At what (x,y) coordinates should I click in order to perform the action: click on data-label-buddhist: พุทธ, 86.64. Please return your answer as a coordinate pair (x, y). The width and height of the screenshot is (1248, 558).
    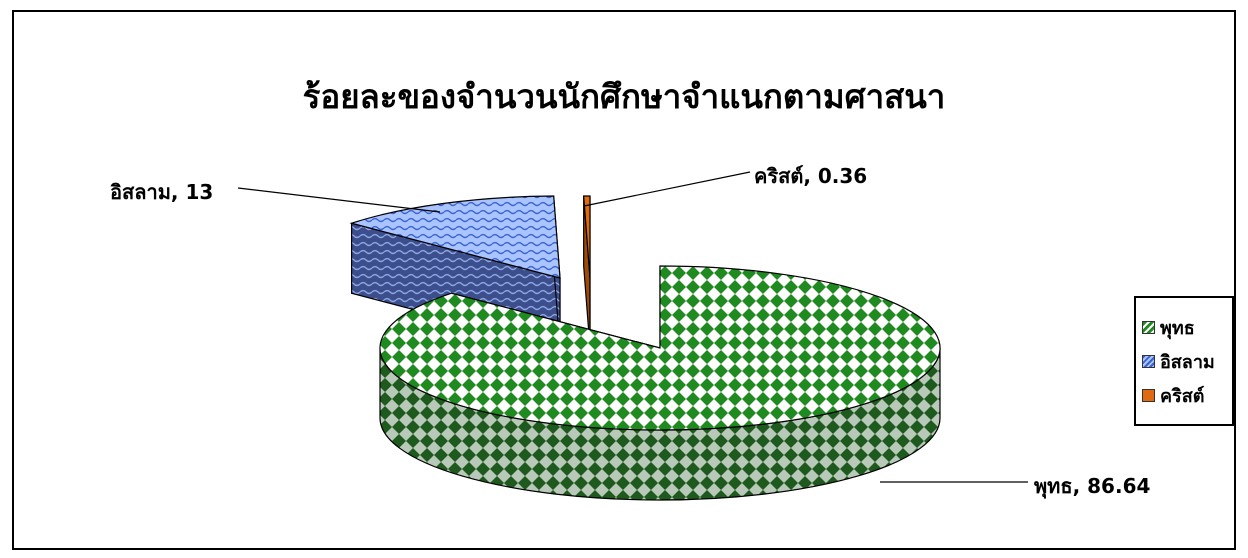
    Looking at the image, I should click on (1092, 486).